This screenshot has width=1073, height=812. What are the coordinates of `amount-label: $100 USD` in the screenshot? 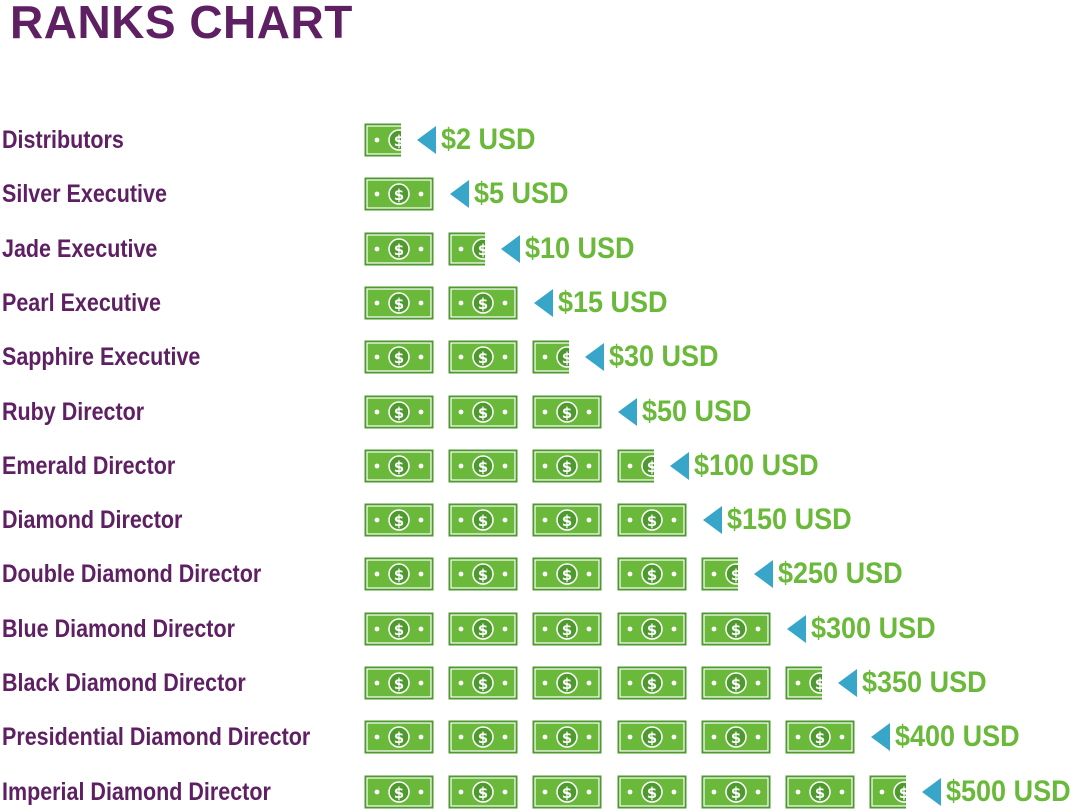 It's located at (756, 465).